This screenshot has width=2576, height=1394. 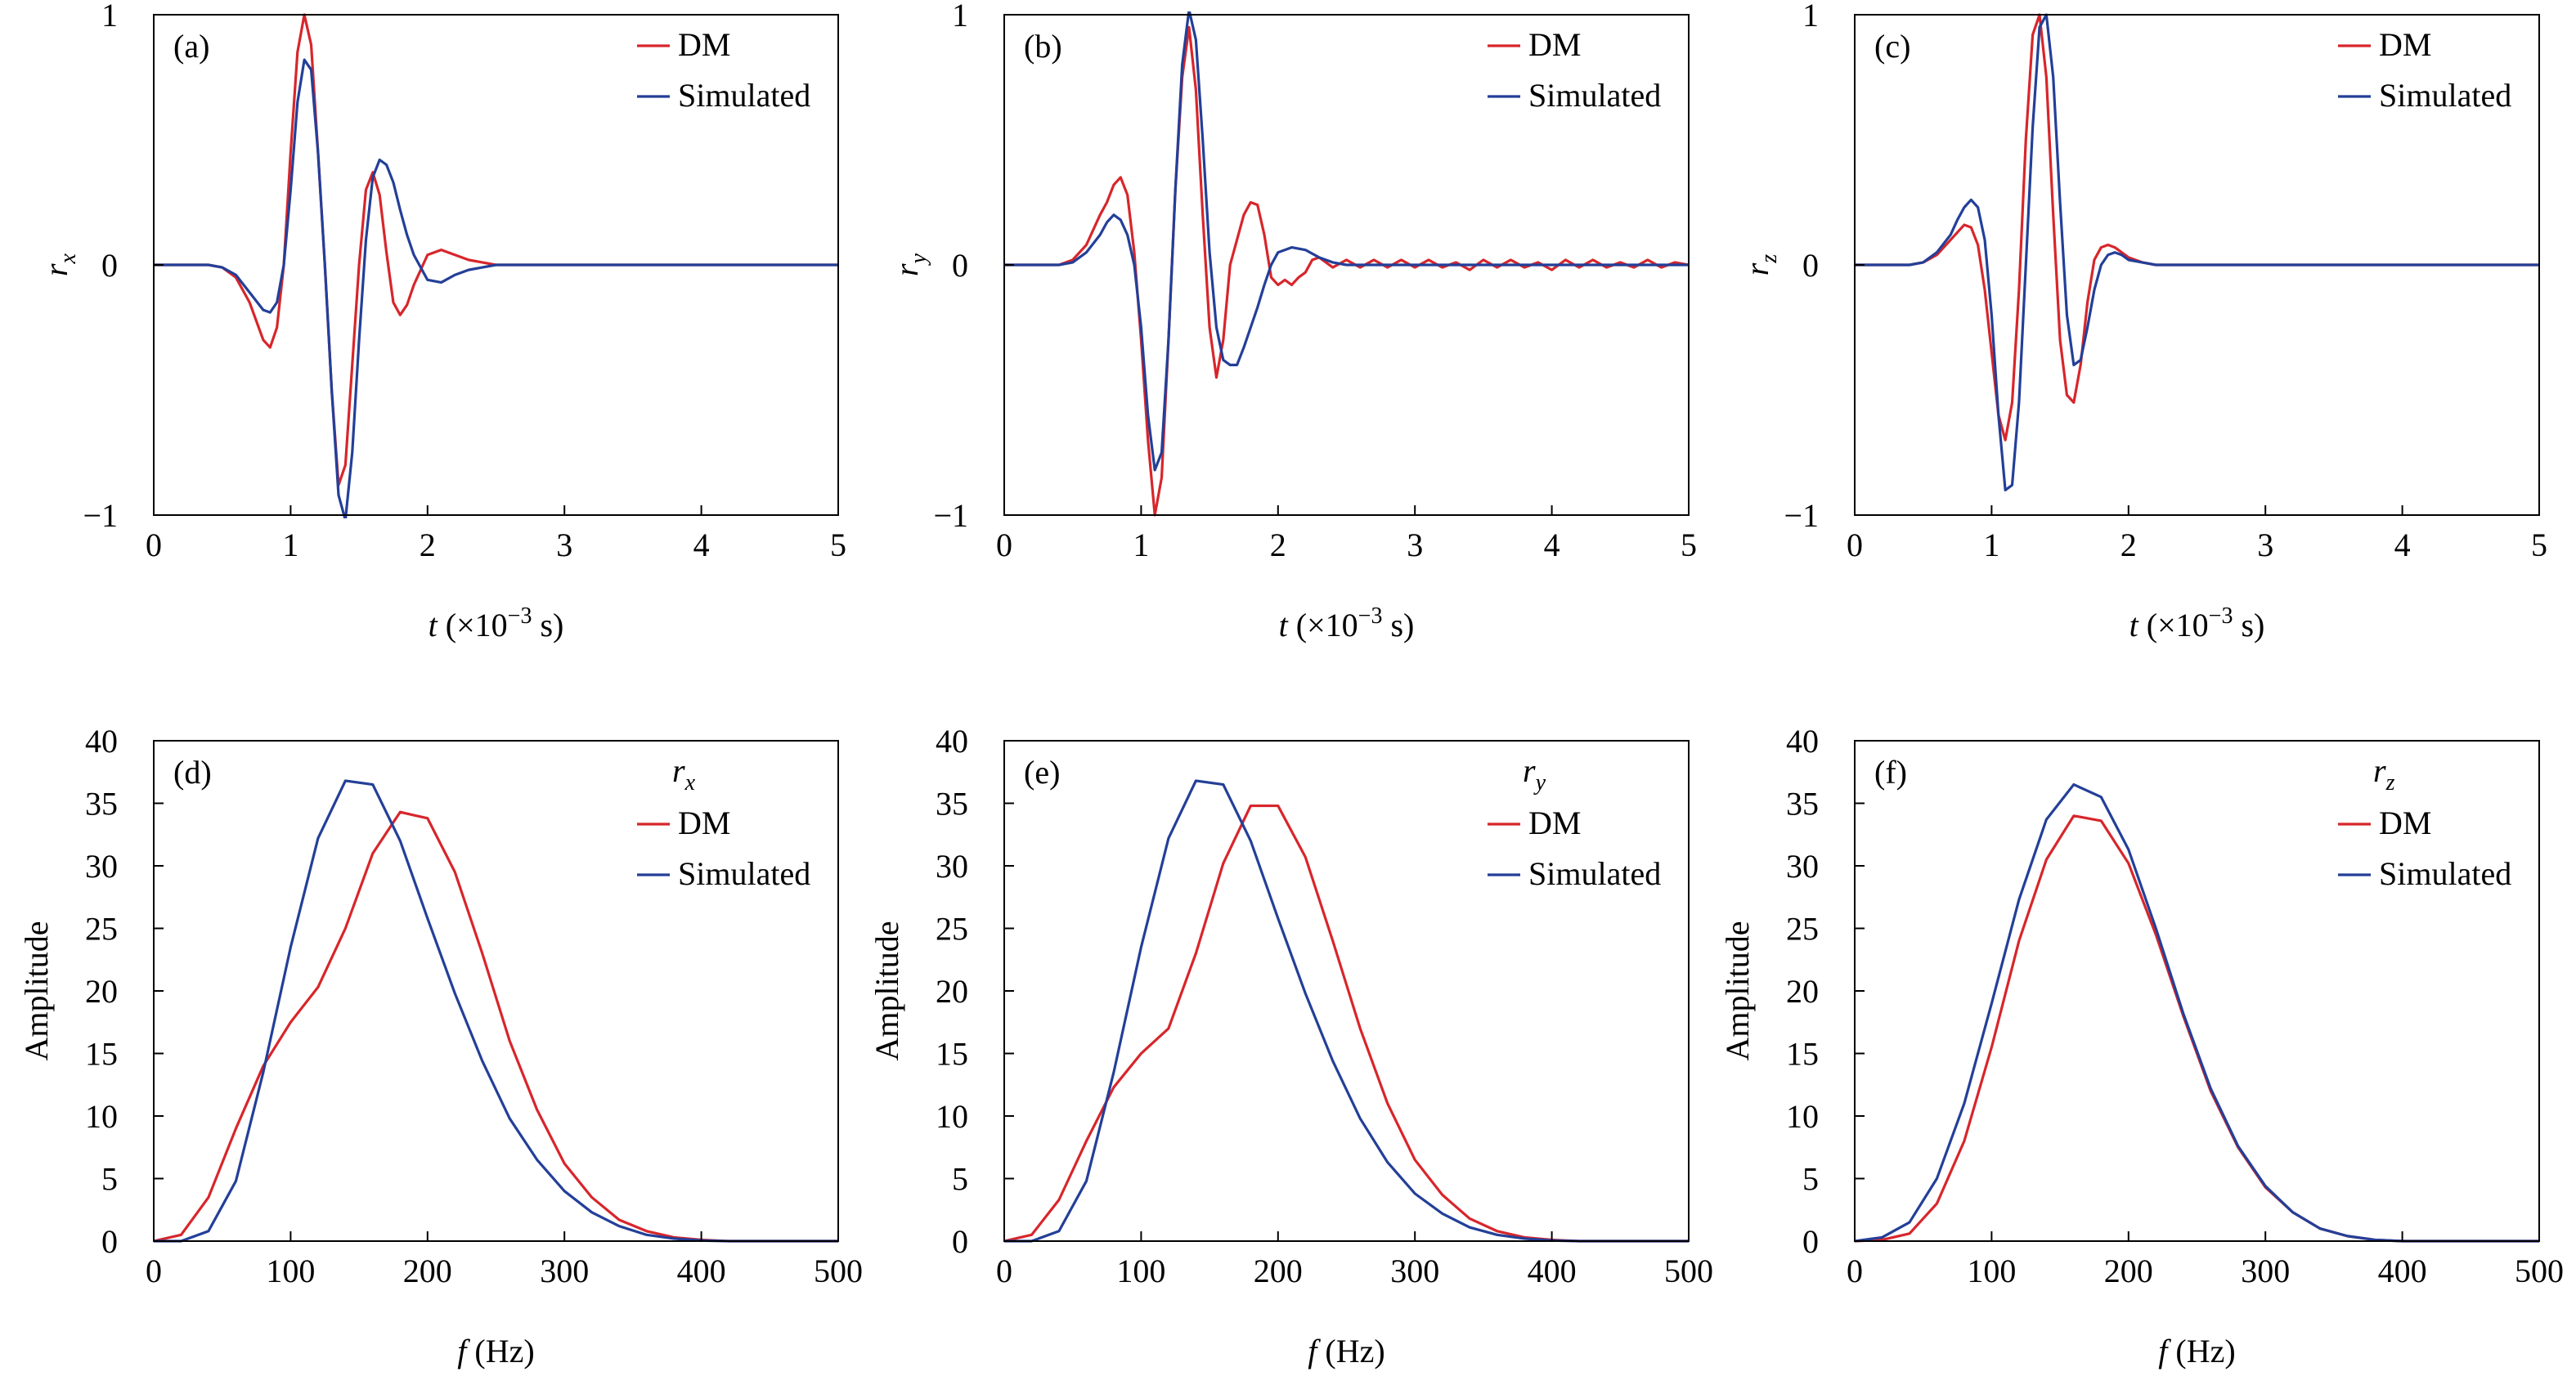 I want to click on panel-label: (b), so click(x=1043, y=46).